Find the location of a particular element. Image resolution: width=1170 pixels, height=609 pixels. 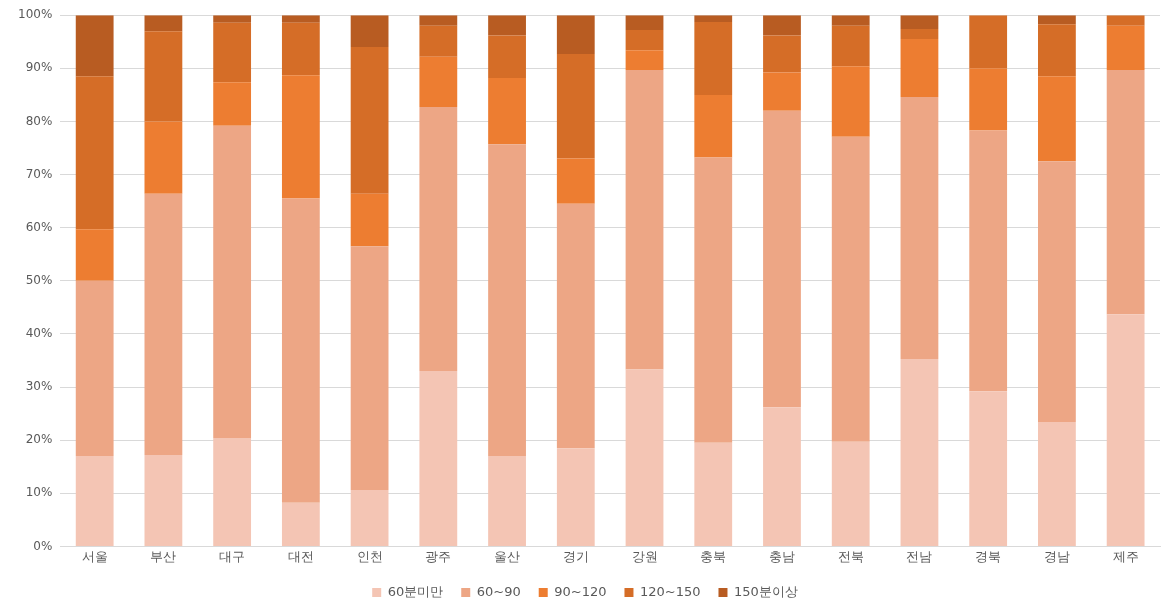

y-tick-label: 80% is located at coordinates (39, 120).